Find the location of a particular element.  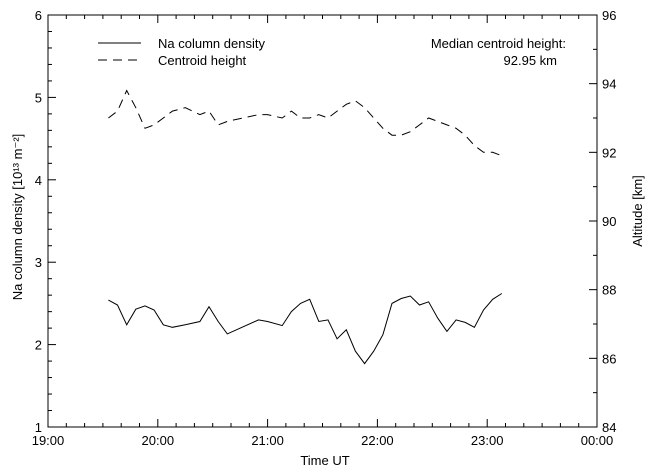

y-left-tick-label: 4 is located at coordinates (38, 180).